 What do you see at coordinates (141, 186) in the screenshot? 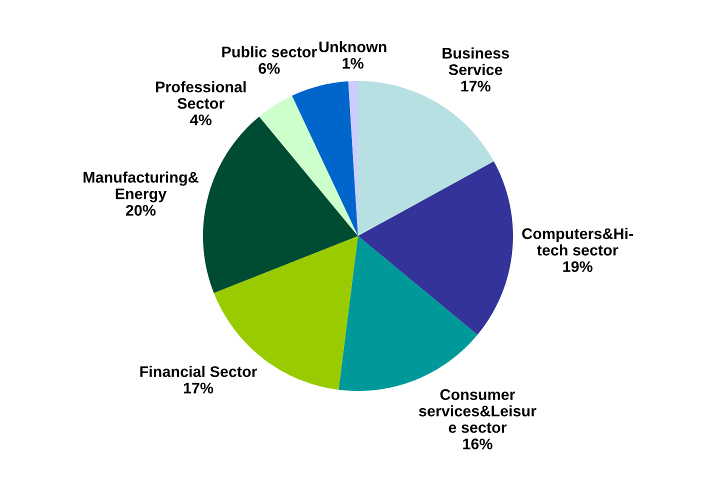
I see `slice-label: Manufacturing& Energy` at bounding box center [141, 186].